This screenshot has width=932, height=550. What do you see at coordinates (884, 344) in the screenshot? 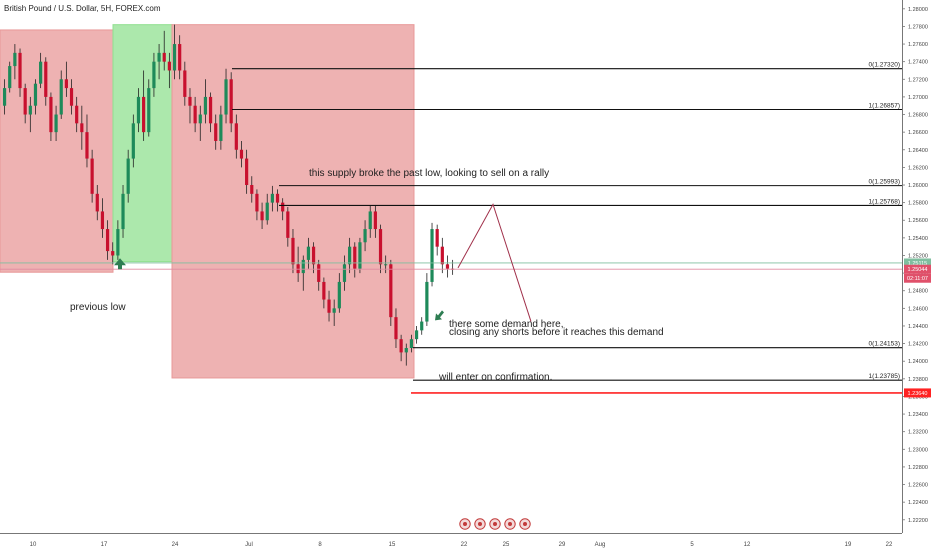
I see `fib-label-5: 0(1.24153)` at bounding box center [884, 344].